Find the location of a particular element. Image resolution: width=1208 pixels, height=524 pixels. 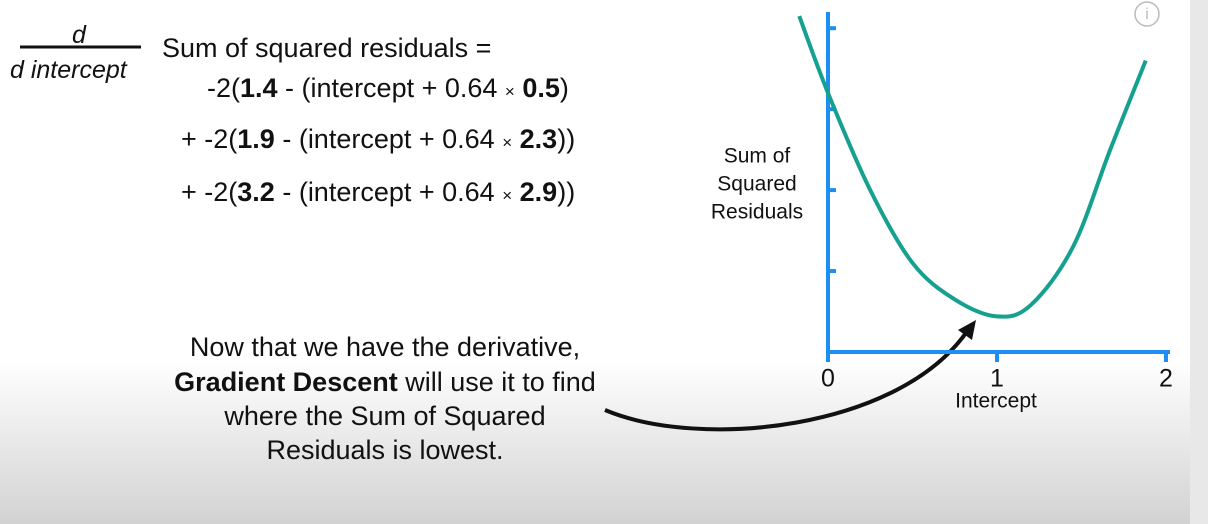

annotation-part: will use it to find is located at coordinates (496, 382).